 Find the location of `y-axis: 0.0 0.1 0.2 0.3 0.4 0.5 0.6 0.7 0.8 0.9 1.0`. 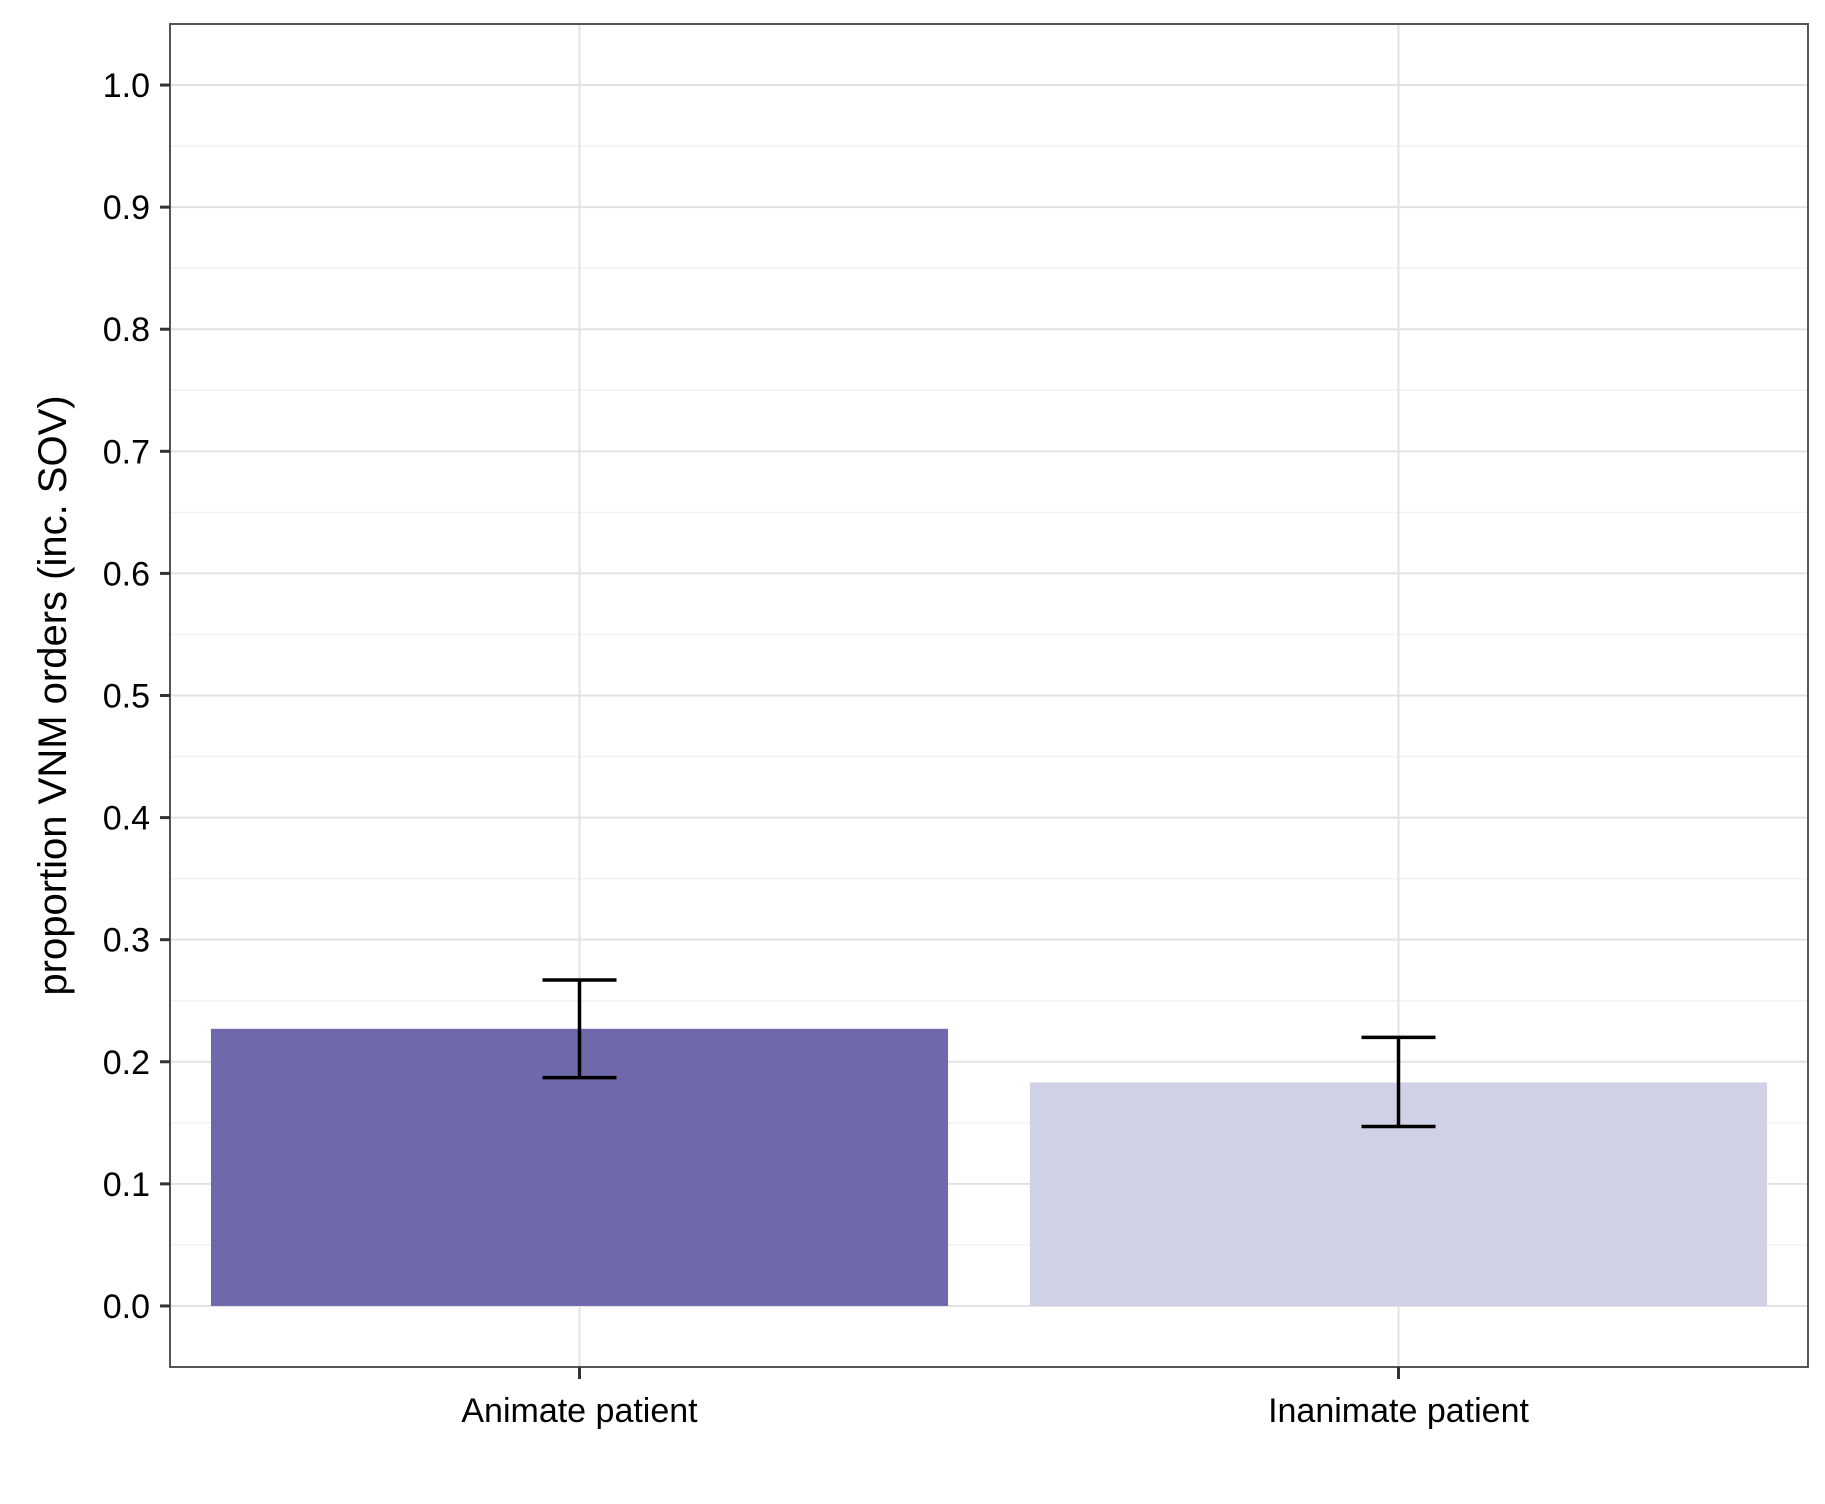

y-axis: 0.0 0.1 0.2 0.3 0.4 0.5 0.6 0.7 0.8 0.9 1.0 is located at coordinates (136, 696).